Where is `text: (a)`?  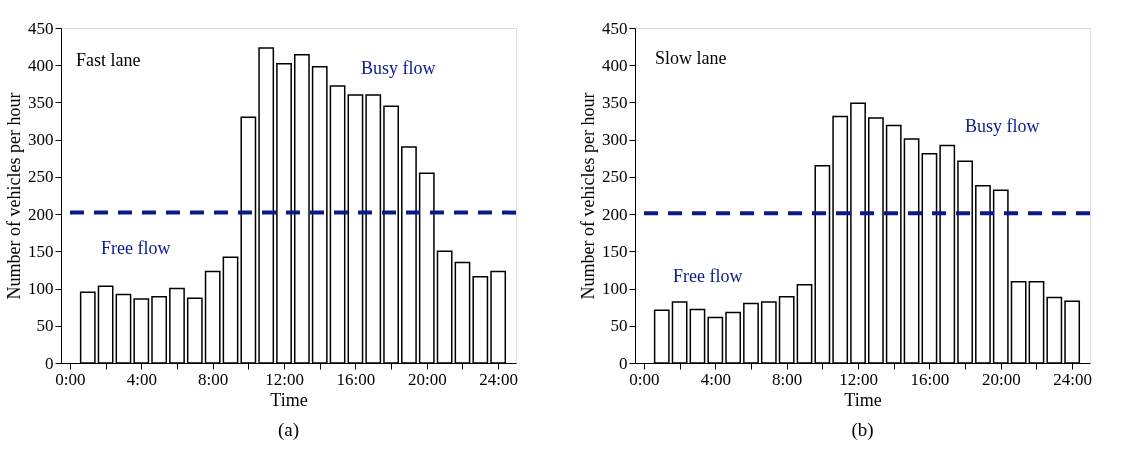 text: (a) is located at coordinates (288, 430).